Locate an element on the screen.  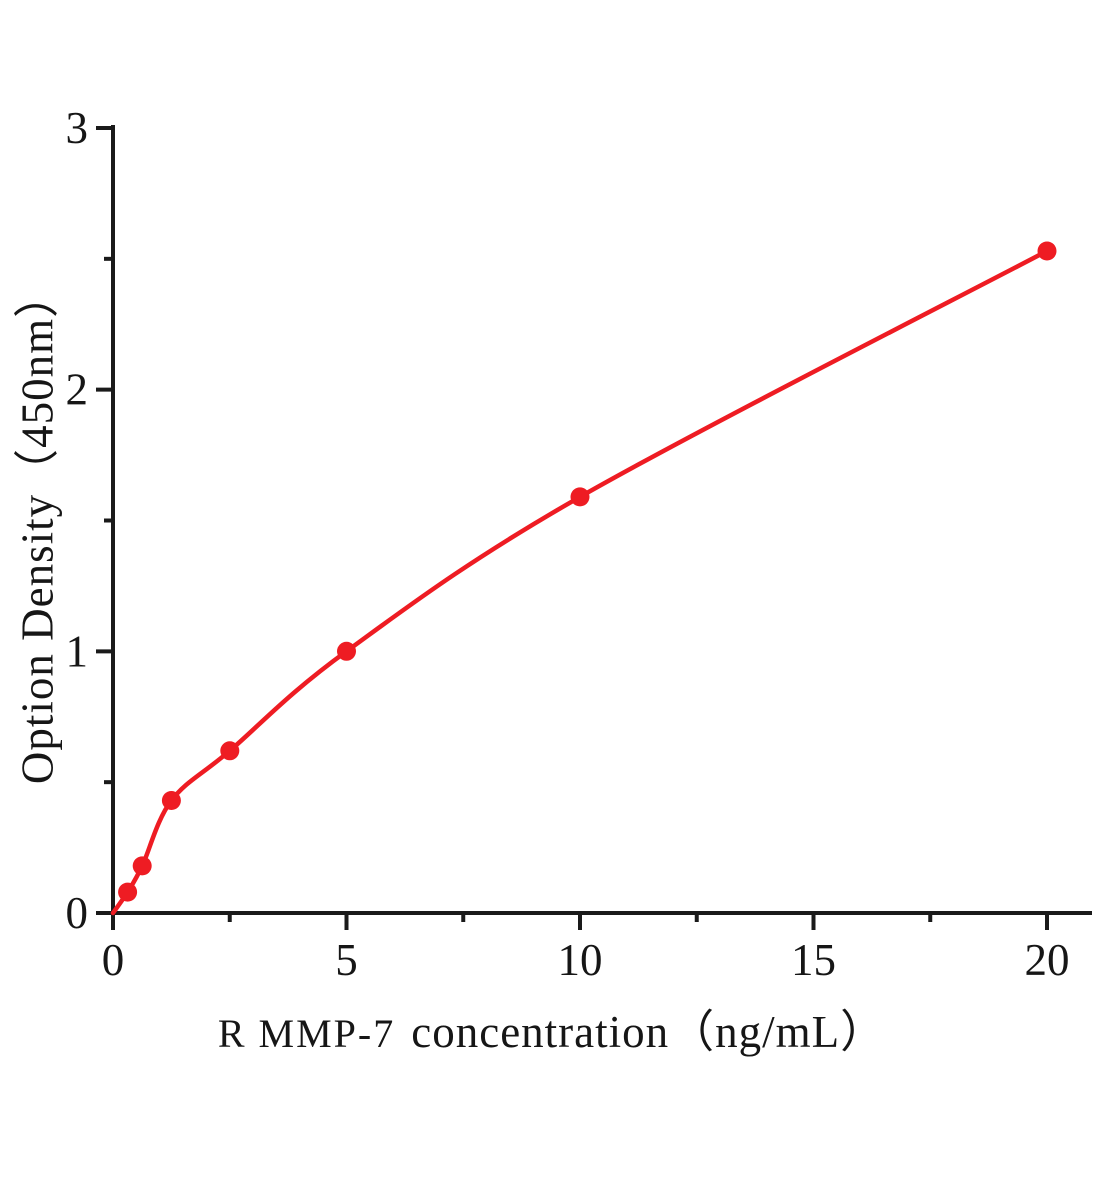
x-tick-label: 5 is located at coordinates (346, 960).